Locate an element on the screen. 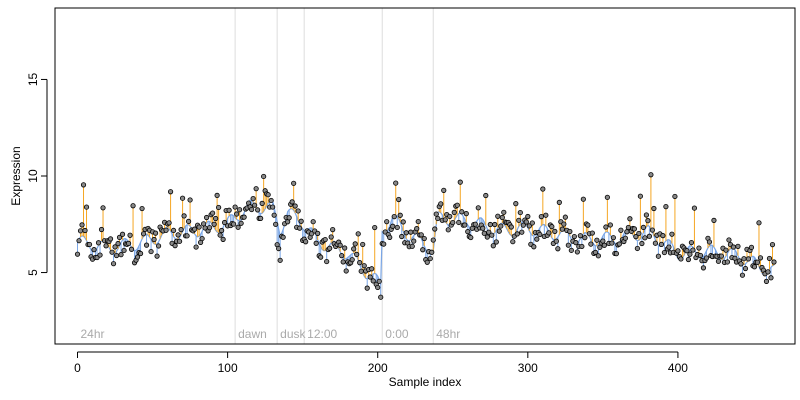 This screenshot has width=800, height=400. region-label: 0:00 is located at coordinates (397, 334).